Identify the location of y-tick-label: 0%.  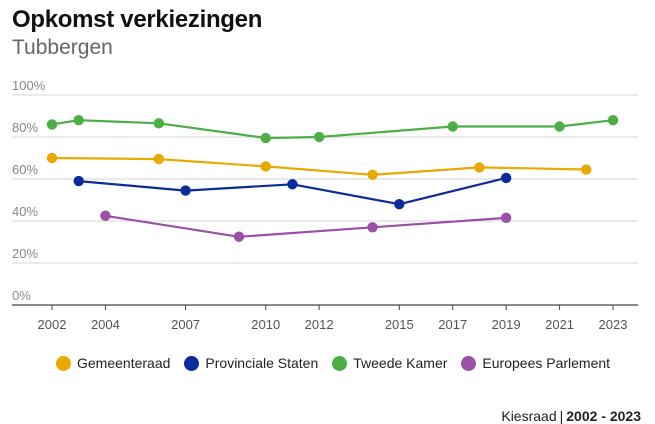
(21, 295).